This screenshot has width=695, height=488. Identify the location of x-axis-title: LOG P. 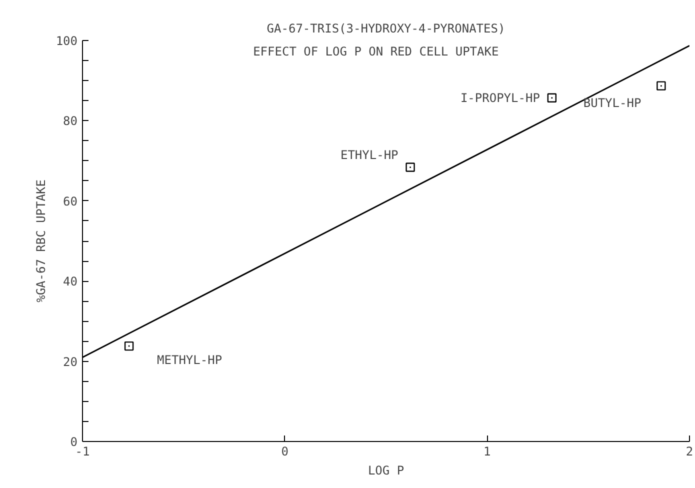
(386, 471).